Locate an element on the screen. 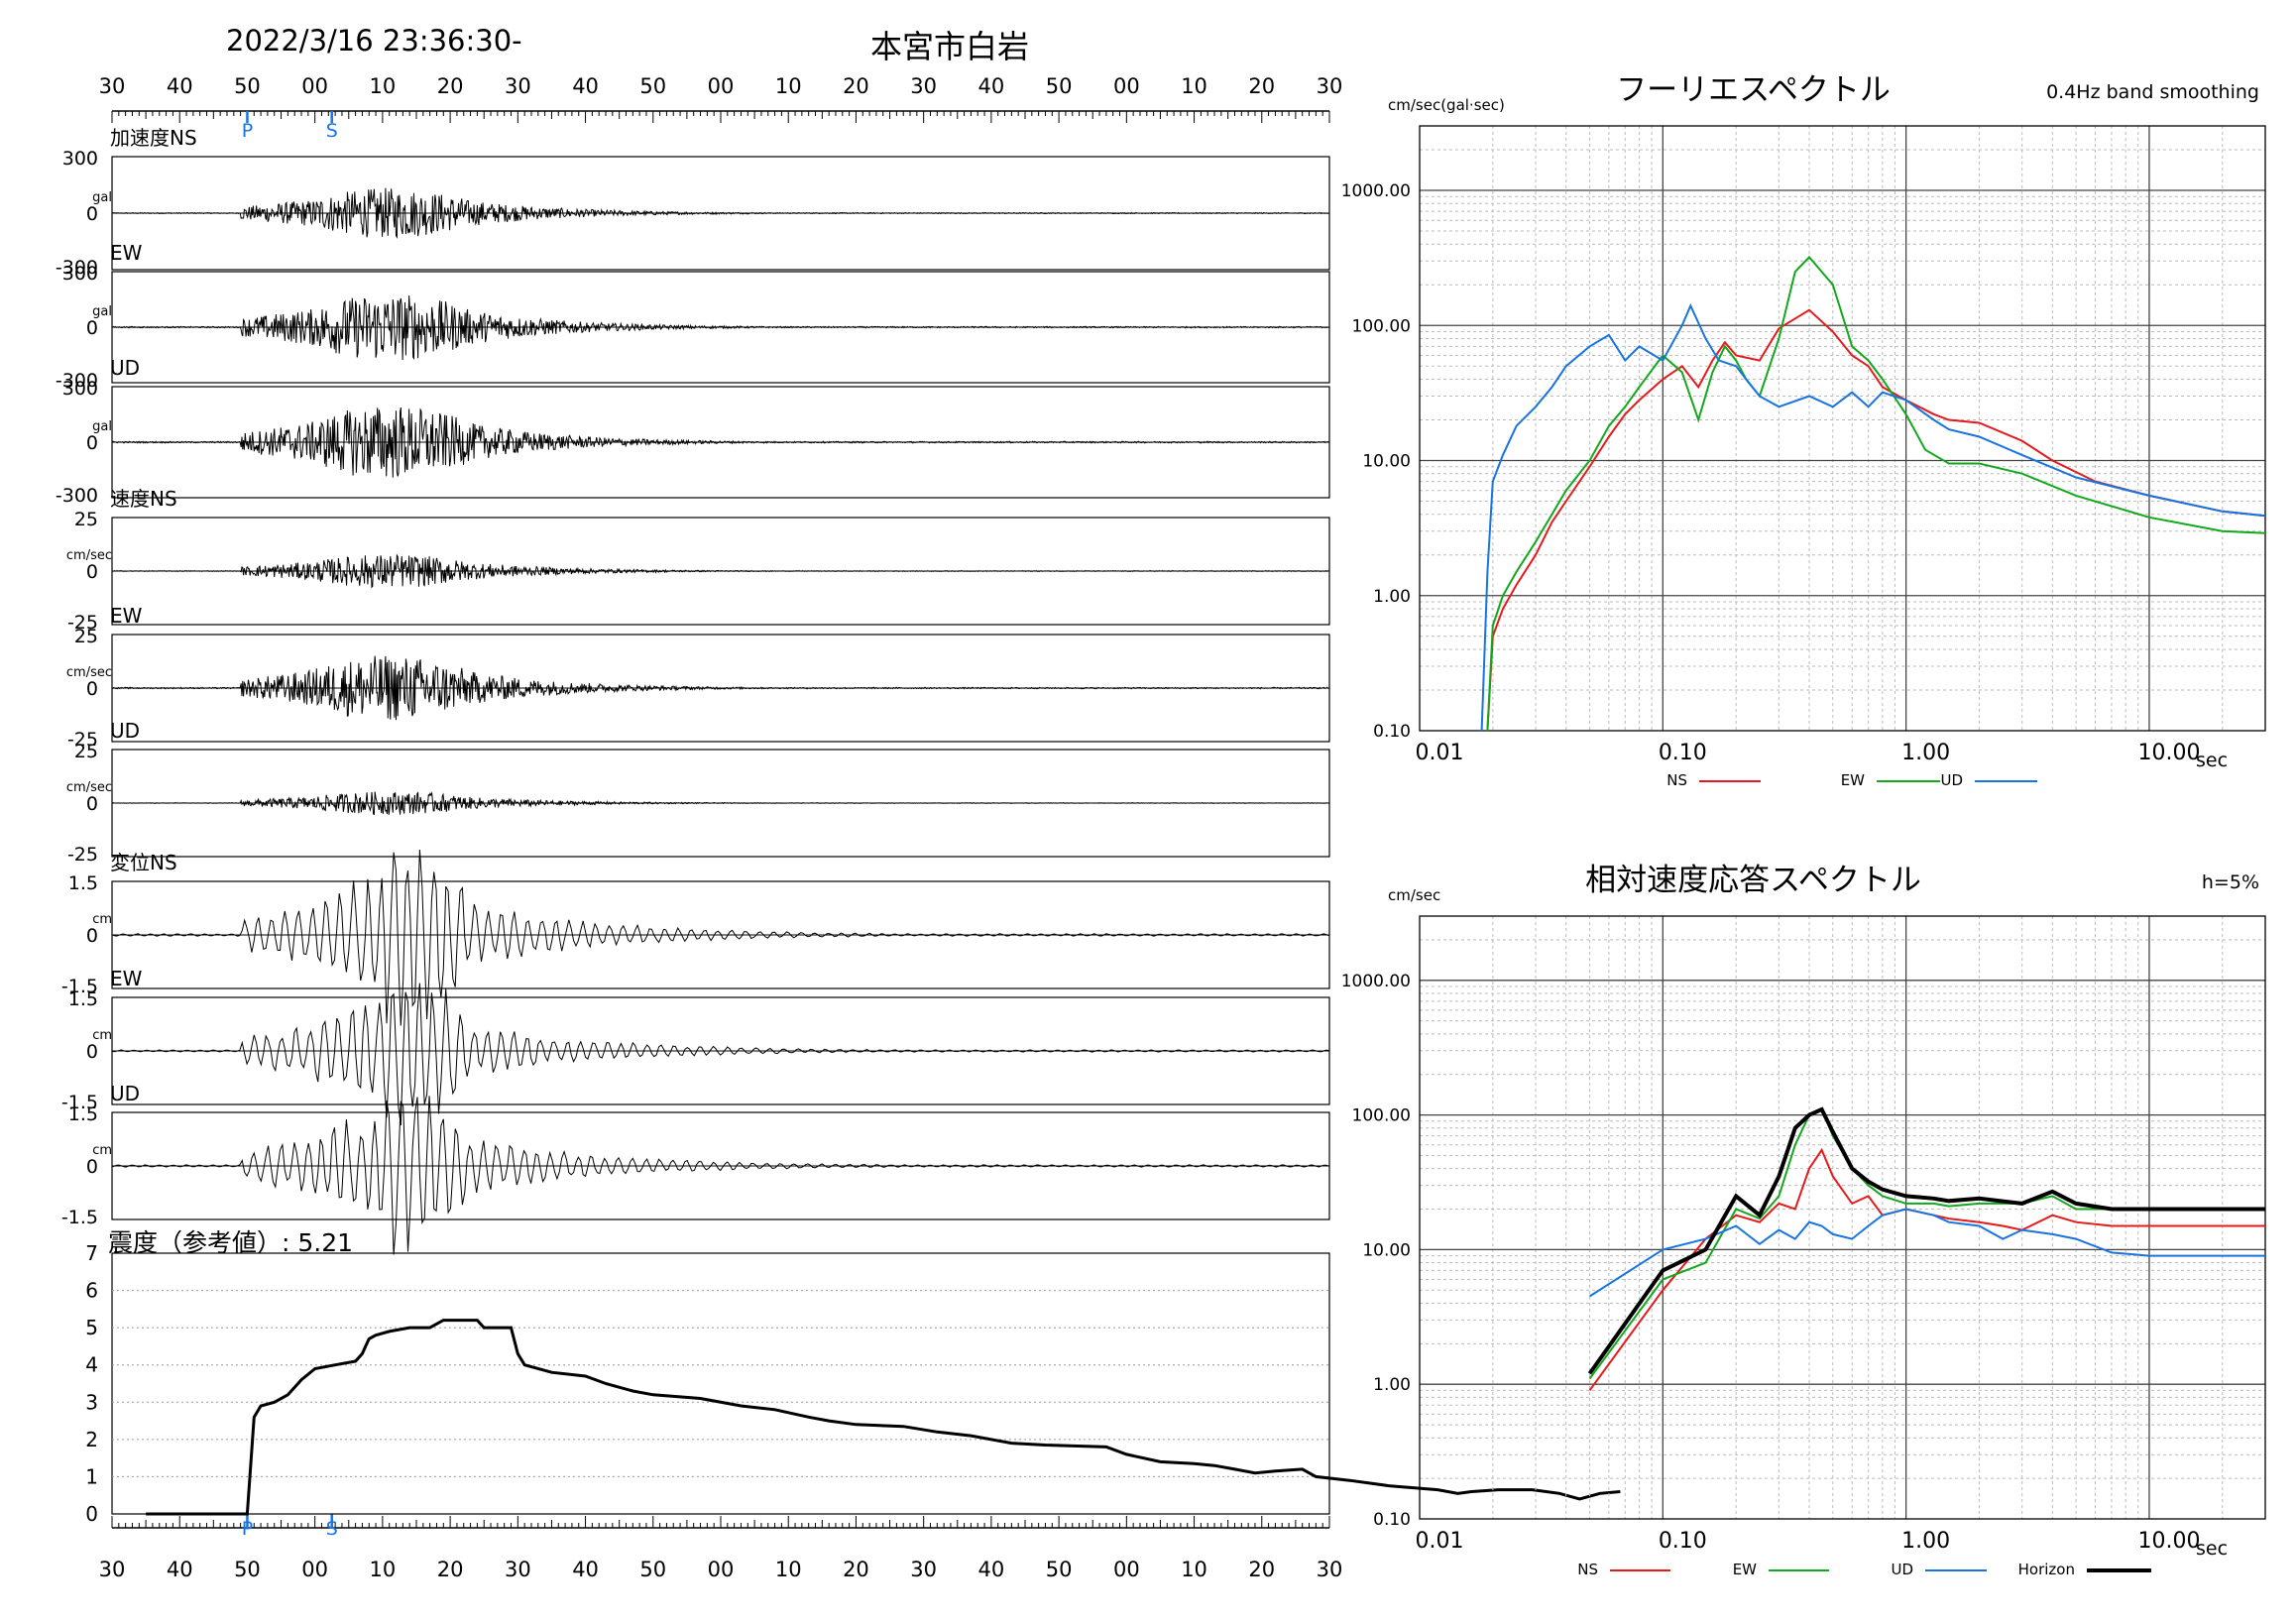 This screenshot has width=2296, height=1623. series-EW is located at coordinates (1926, 1243).